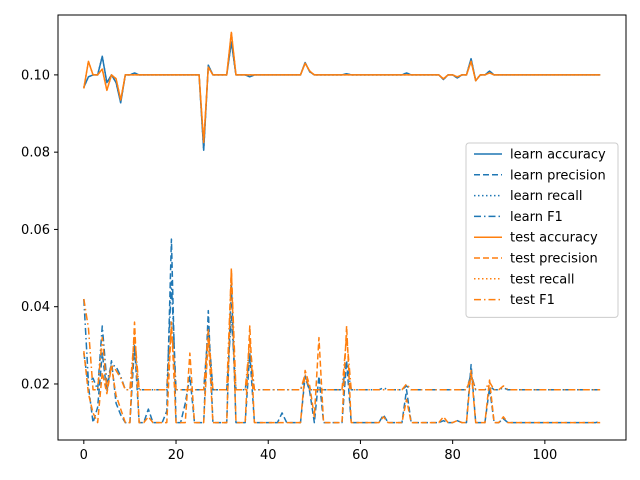  I want to click on legend-label: learn F1, so click(536, 217).